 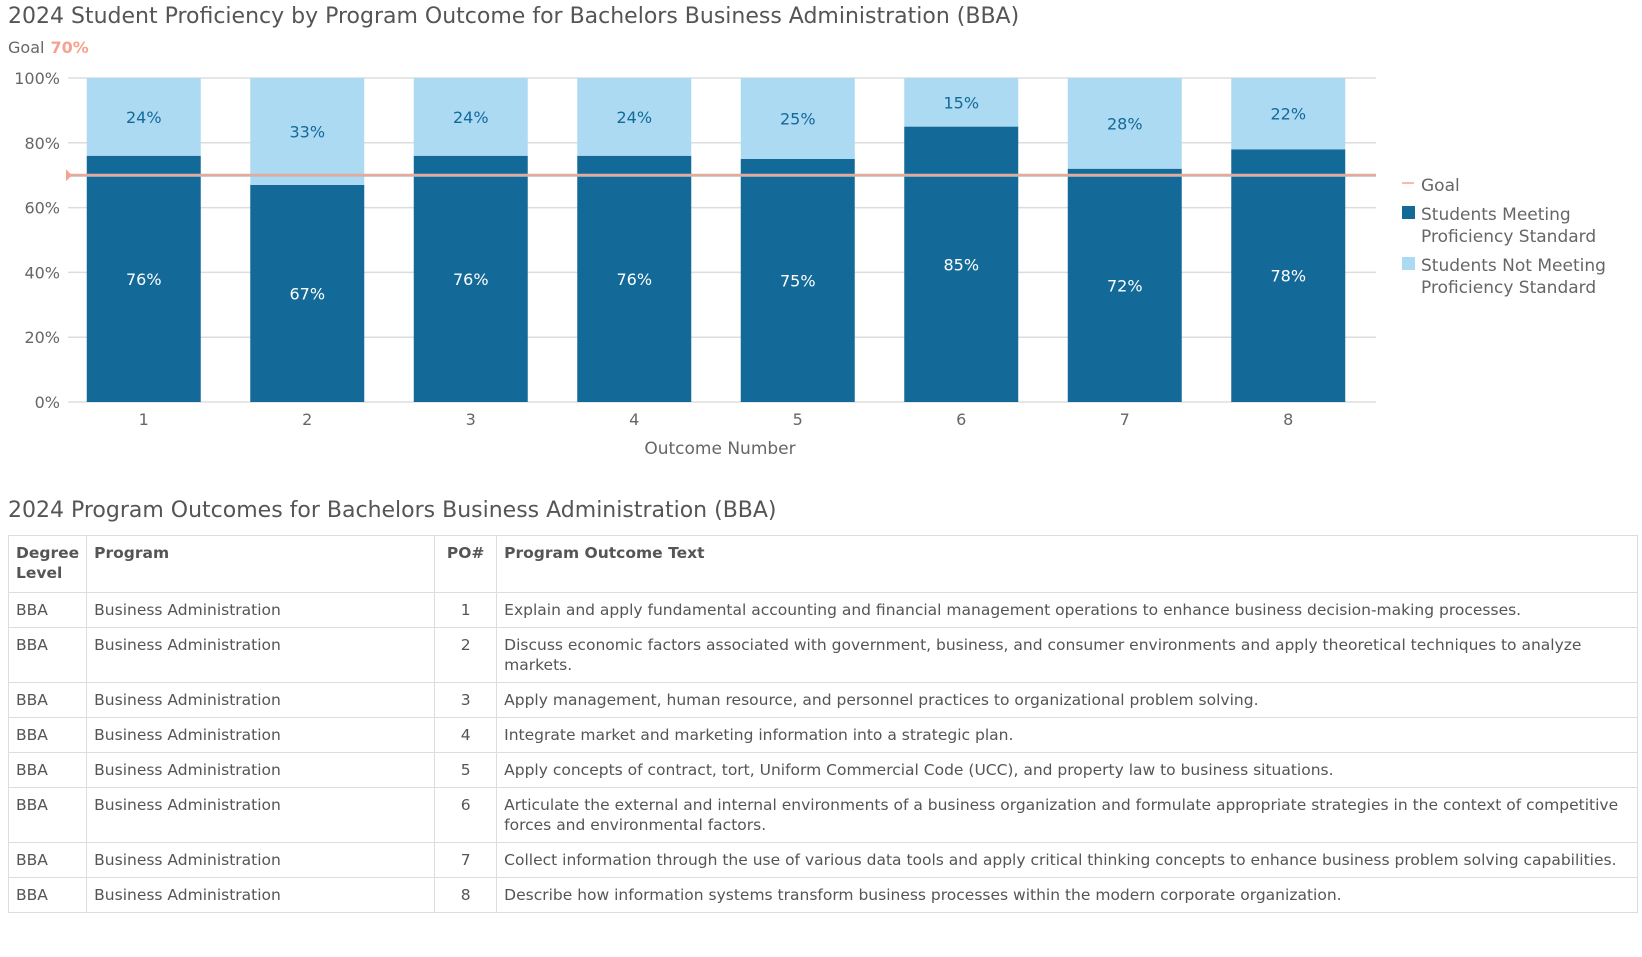 I want to click on cell-po-number: 8, so click(x=466, y=895).